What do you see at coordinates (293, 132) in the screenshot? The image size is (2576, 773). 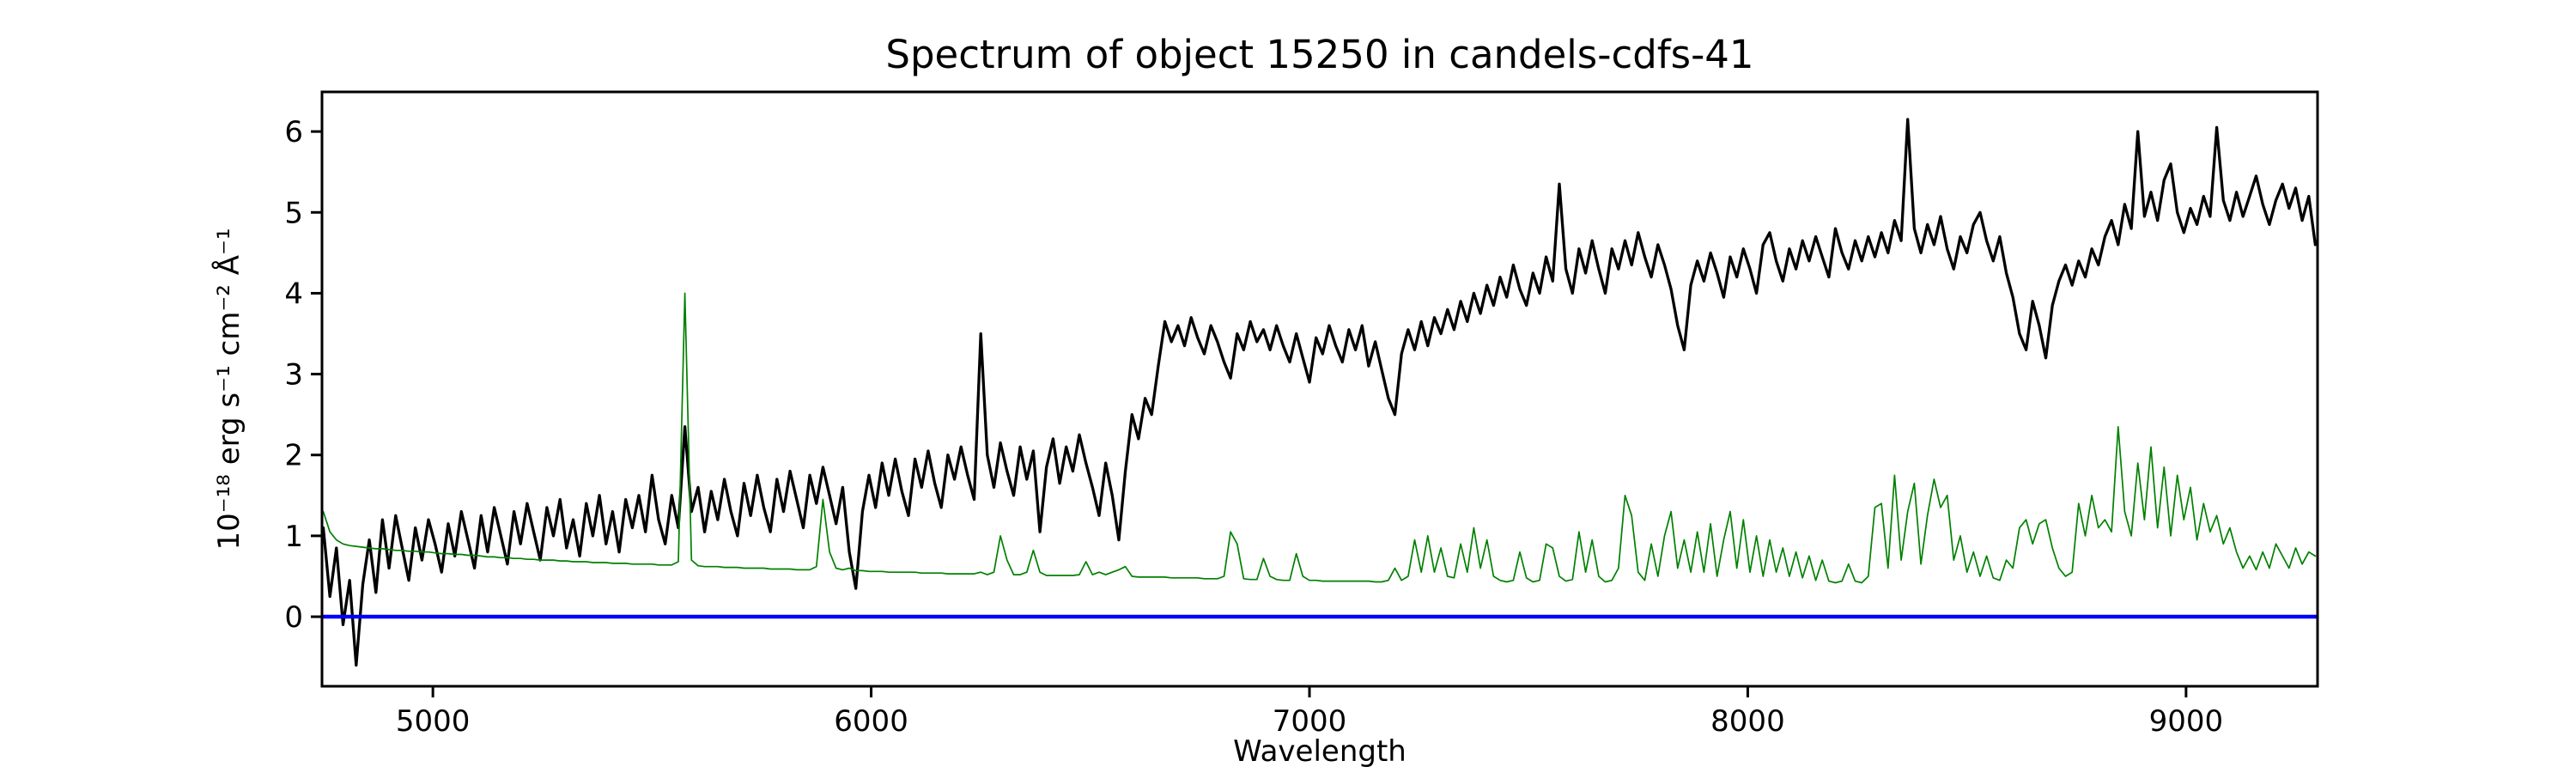 I see `y-tick-label: 6` at bounding box center [293, 132].